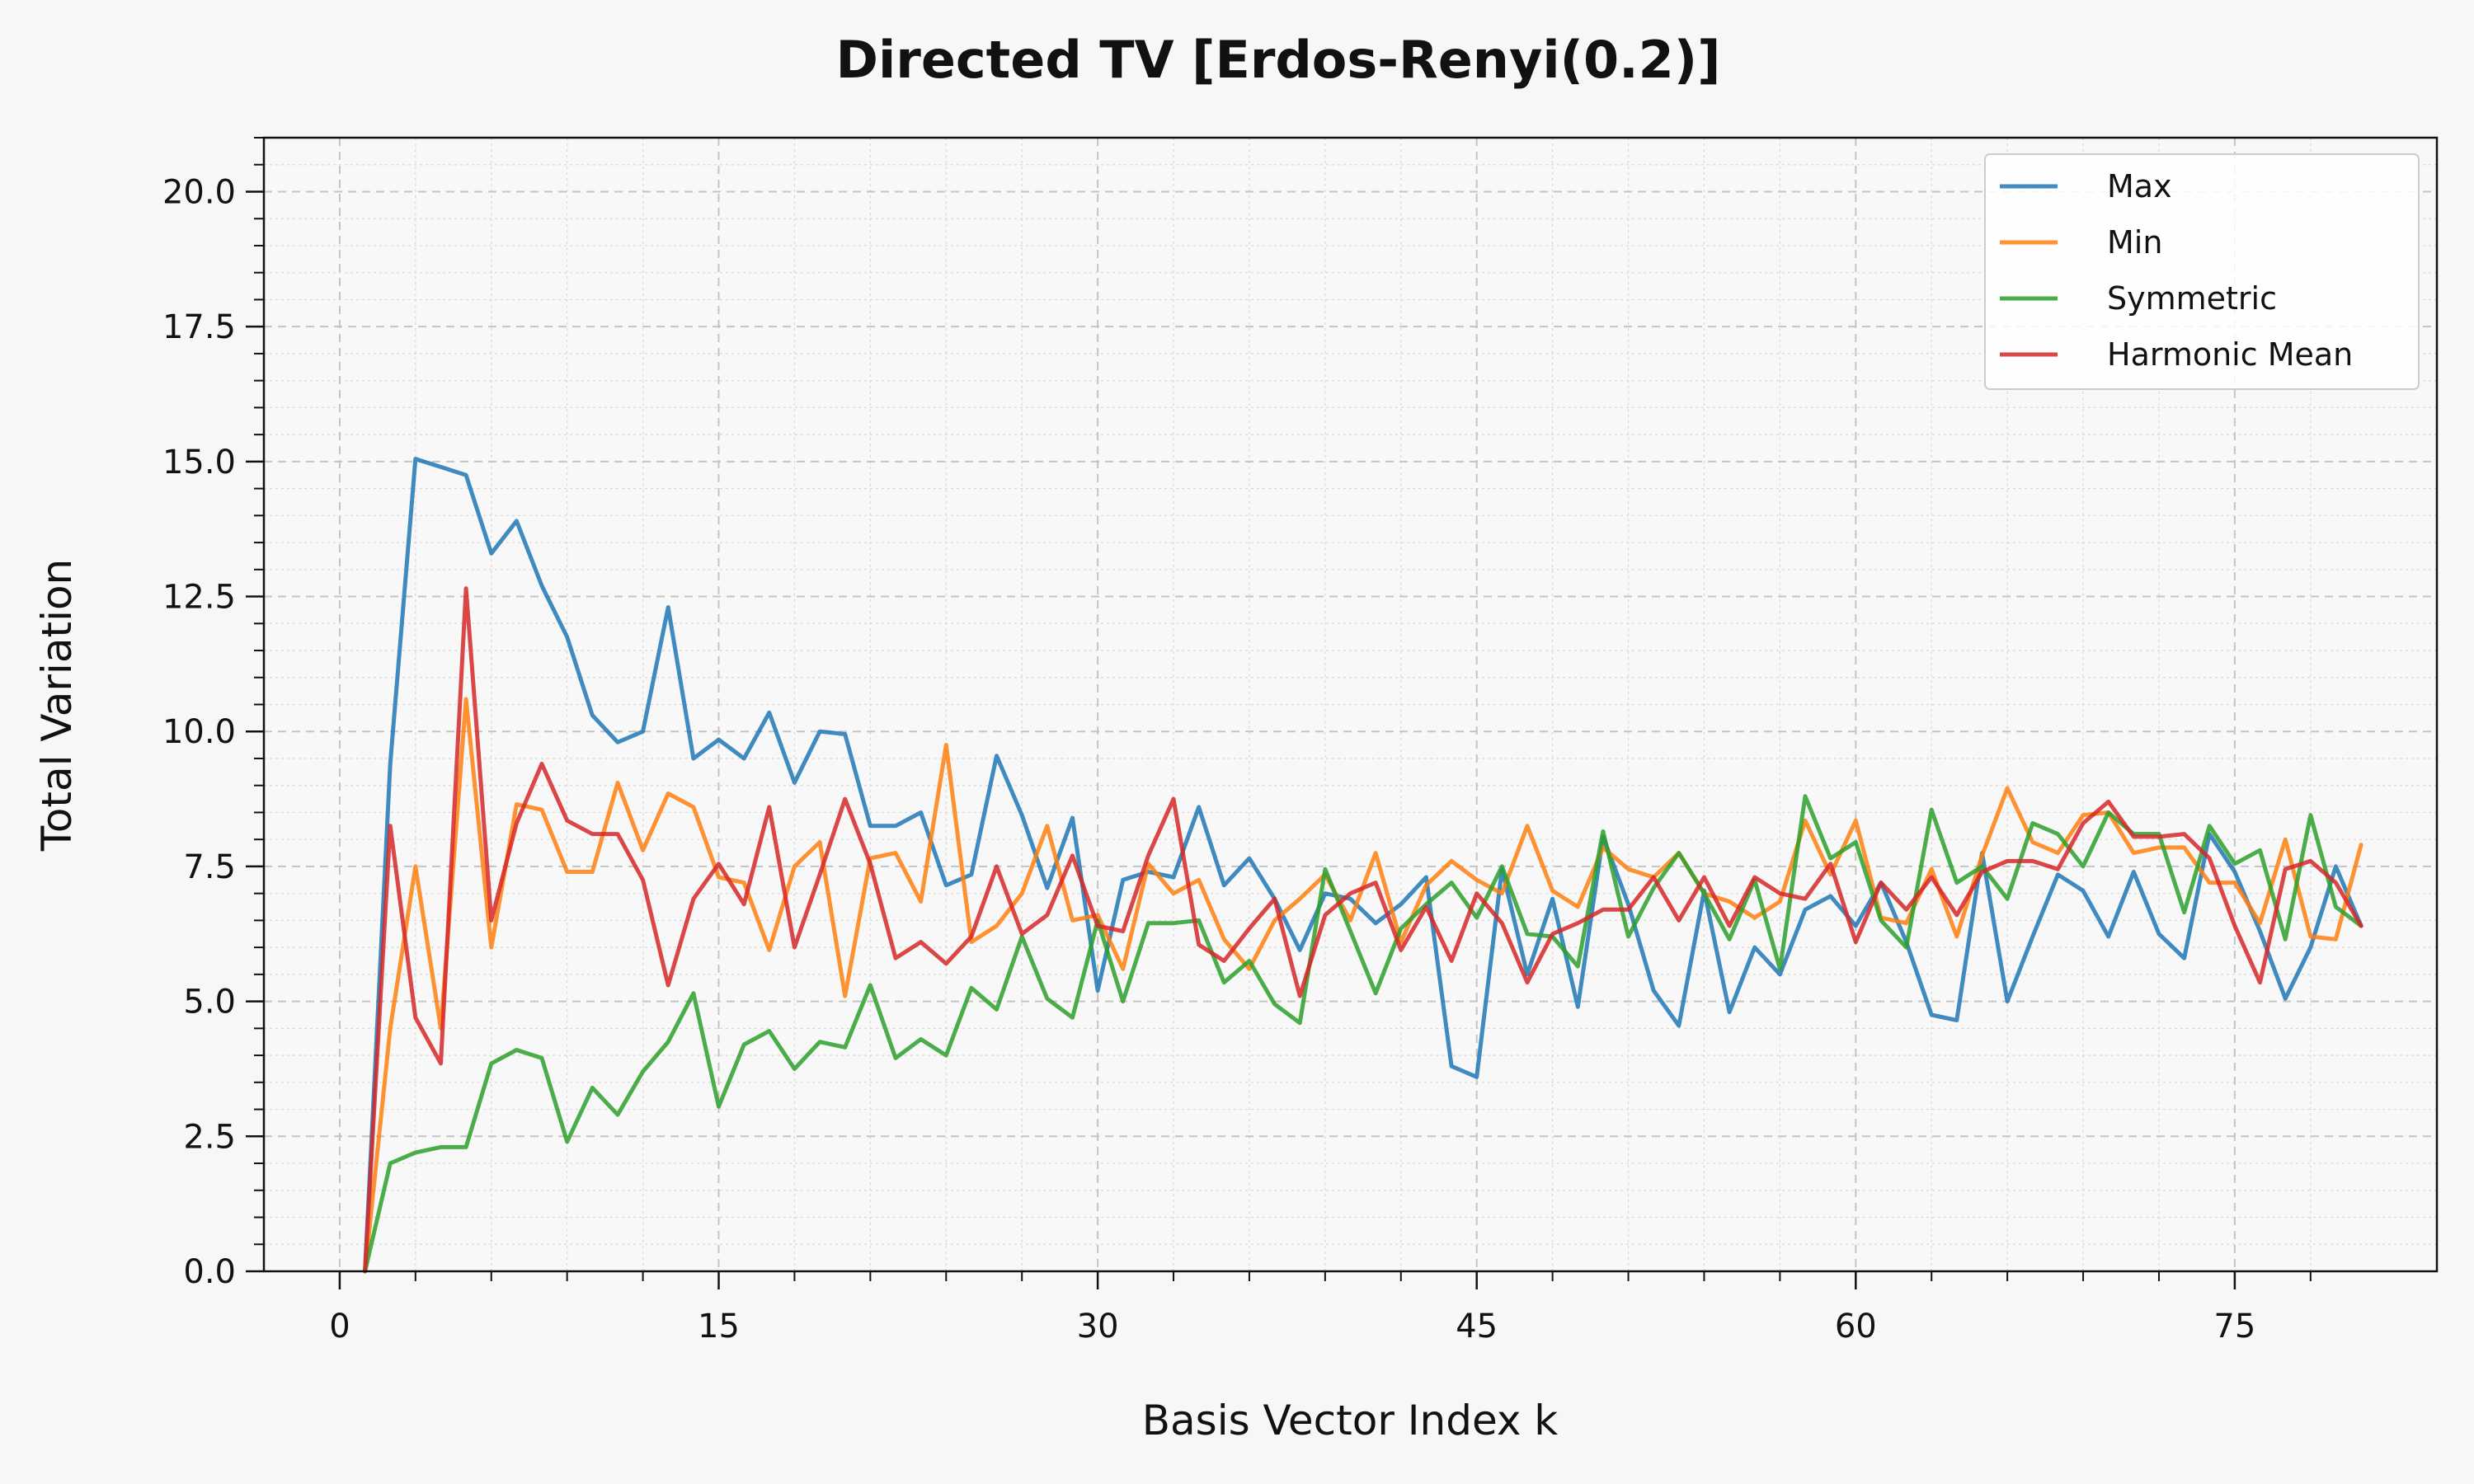  I want to click on y-tick-label: 20.0, so click(199, 192).